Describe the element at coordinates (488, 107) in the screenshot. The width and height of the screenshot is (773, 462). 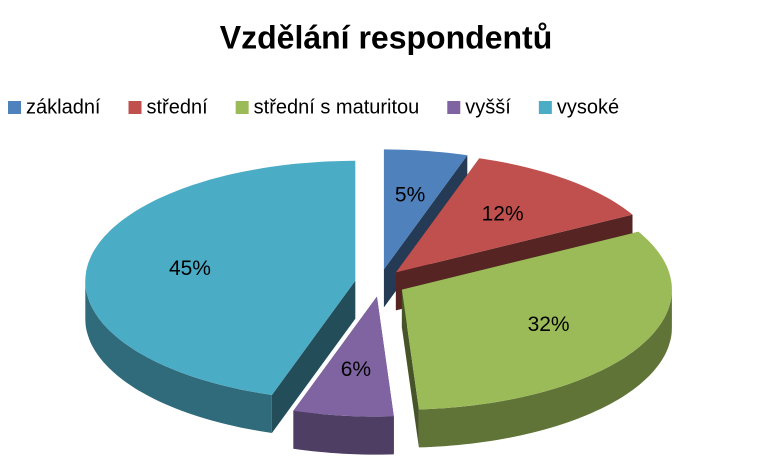
I see `legend-label: vyšší` at that location.